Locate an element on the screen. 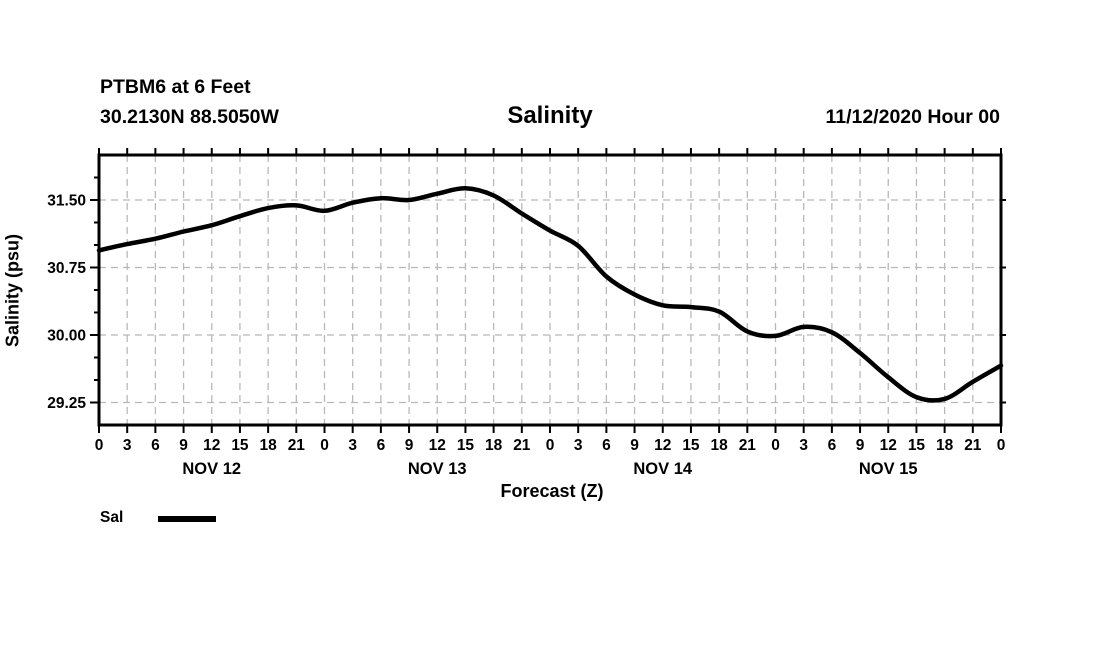 The image size is (1100, 650). x-axis-title: Forecast (Z) is located at coordinates (552, 491).